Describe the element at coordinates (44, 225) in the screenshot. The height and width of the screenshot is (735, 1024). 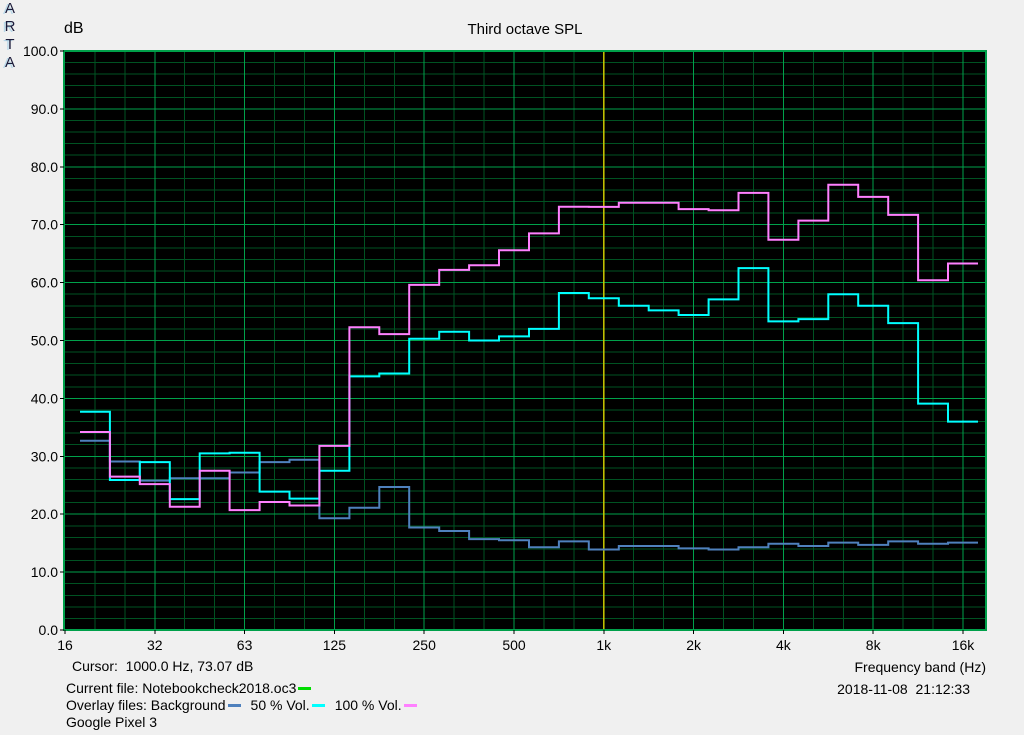
I see `y-tick-label: 70.0` at that location.